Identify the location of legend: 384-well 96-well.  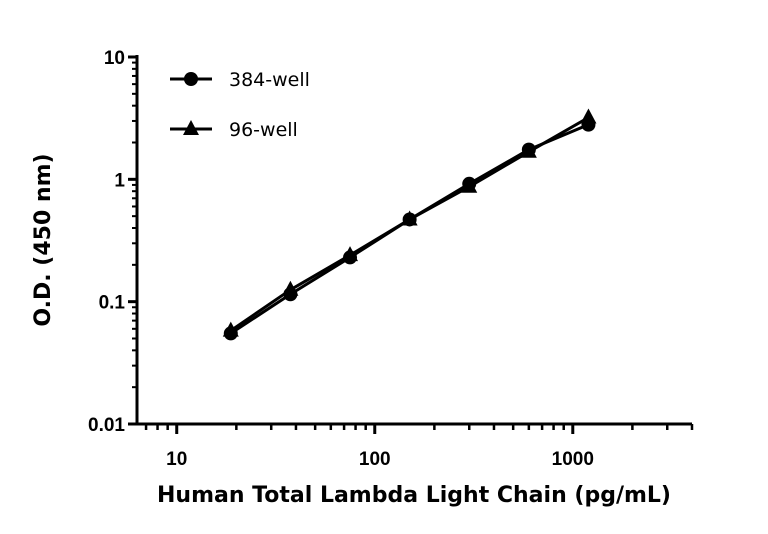
(240, 105).